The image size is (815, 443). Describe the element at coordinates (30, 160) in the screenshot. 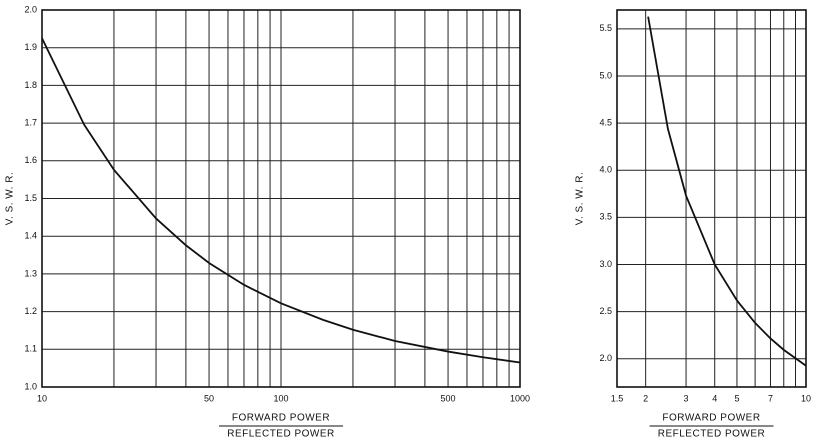

I see `y-tick-label: 1.6` at that location.